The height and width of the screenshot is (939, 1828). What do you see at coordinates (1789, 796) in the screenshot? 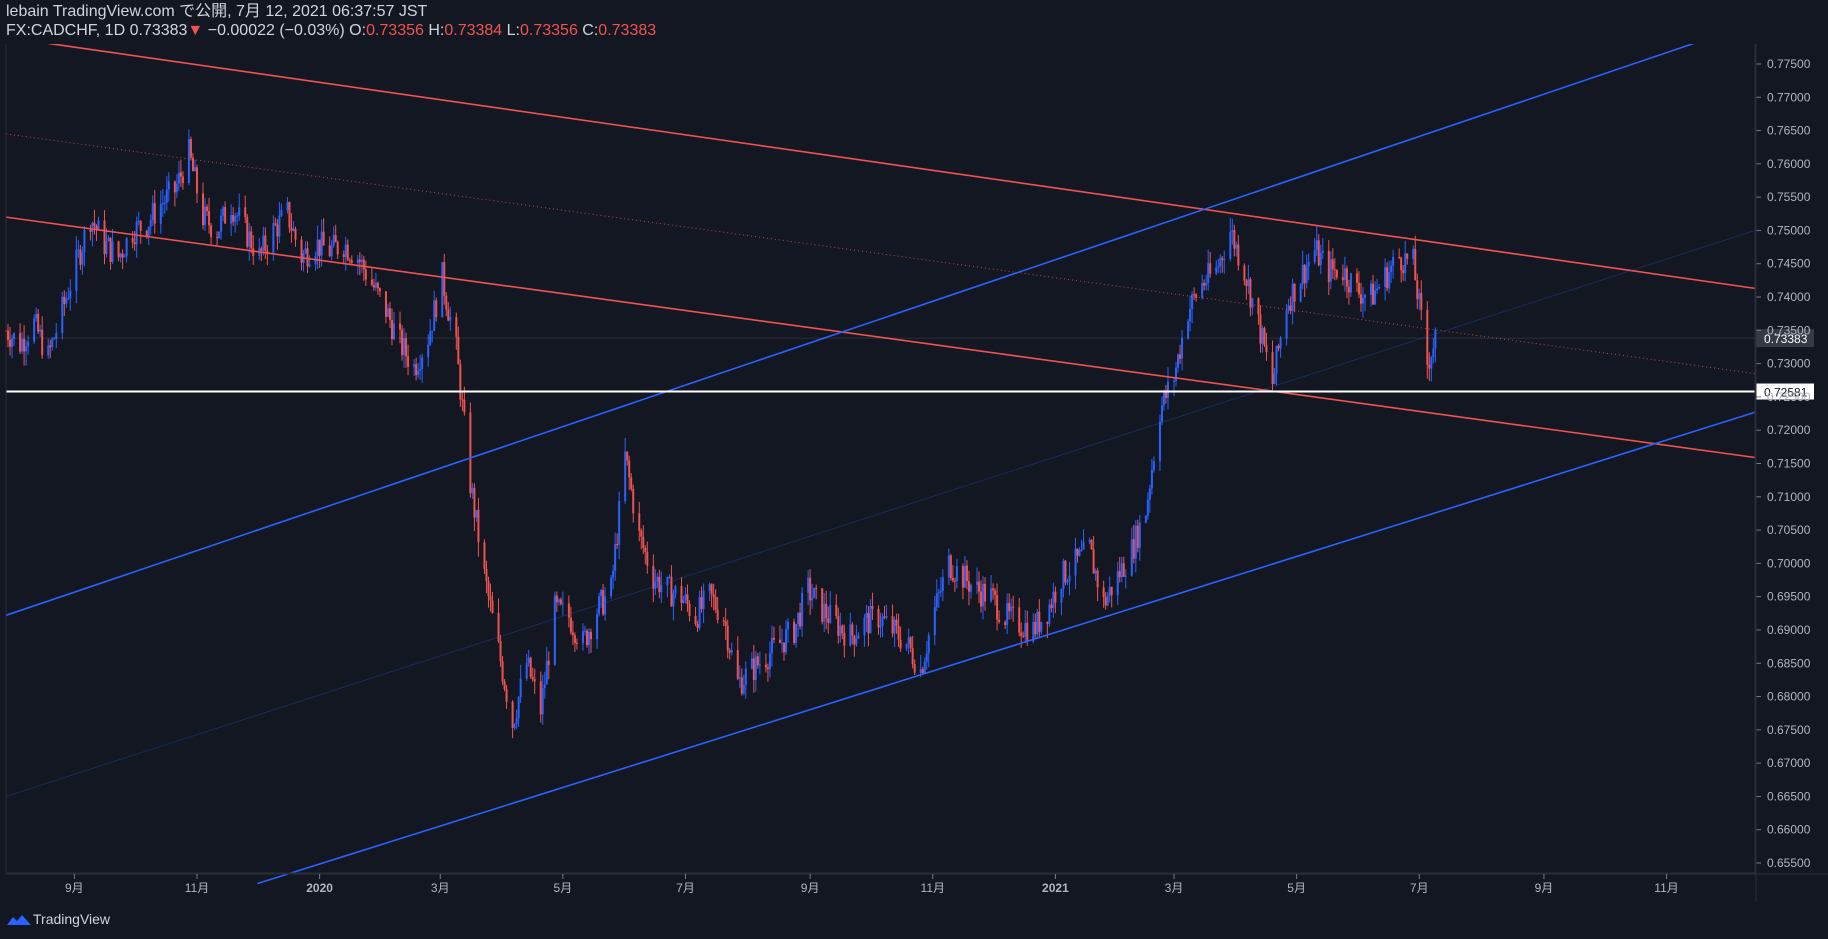
I see `y-tick-label: 0.66500` at bounding box center [1789, 796].